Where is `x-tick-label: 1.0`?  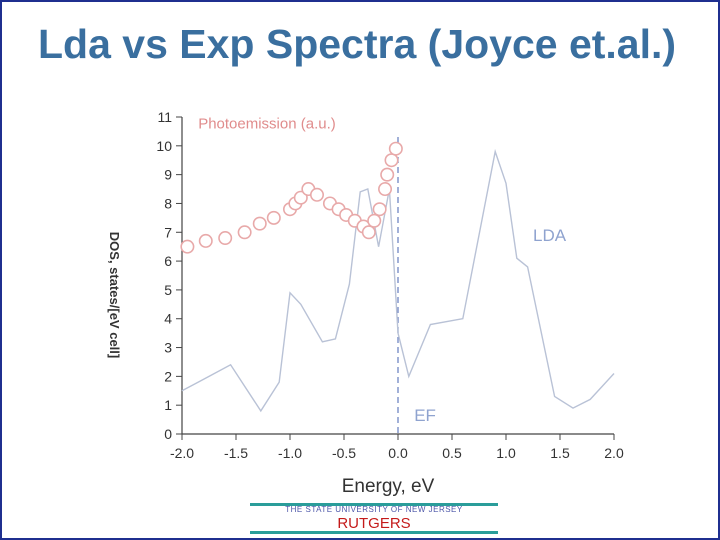 x-tick-label: 1.0 is located at coordinates (506, 453).